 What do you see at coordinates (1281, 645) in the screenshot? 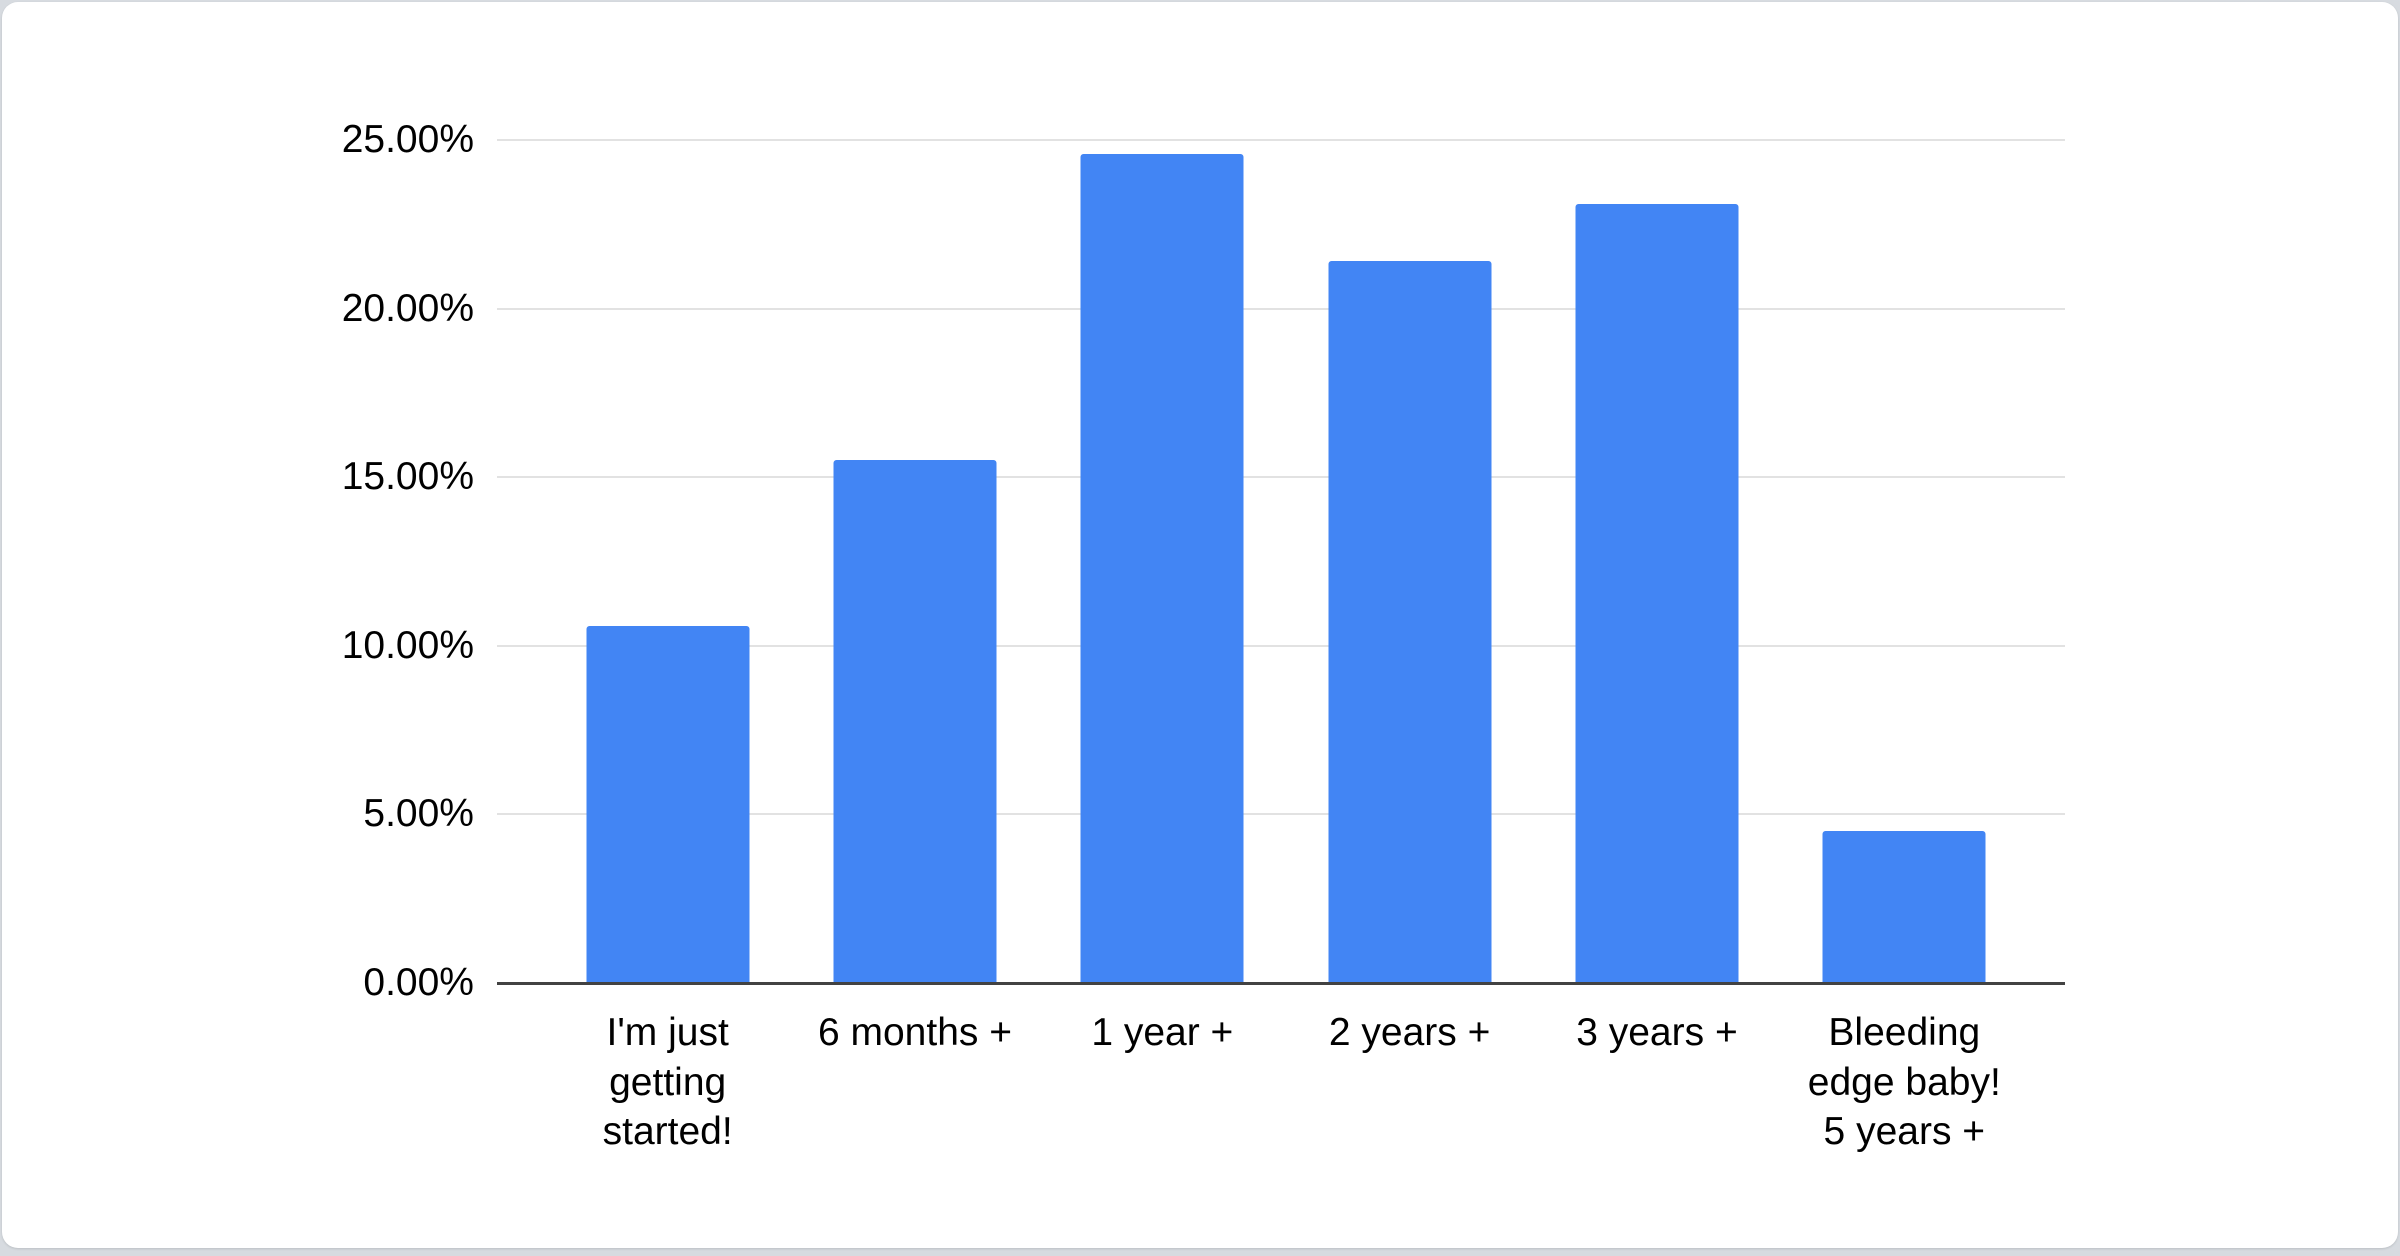
I see `gridline-10pct` at bounding box center [1281, 645].